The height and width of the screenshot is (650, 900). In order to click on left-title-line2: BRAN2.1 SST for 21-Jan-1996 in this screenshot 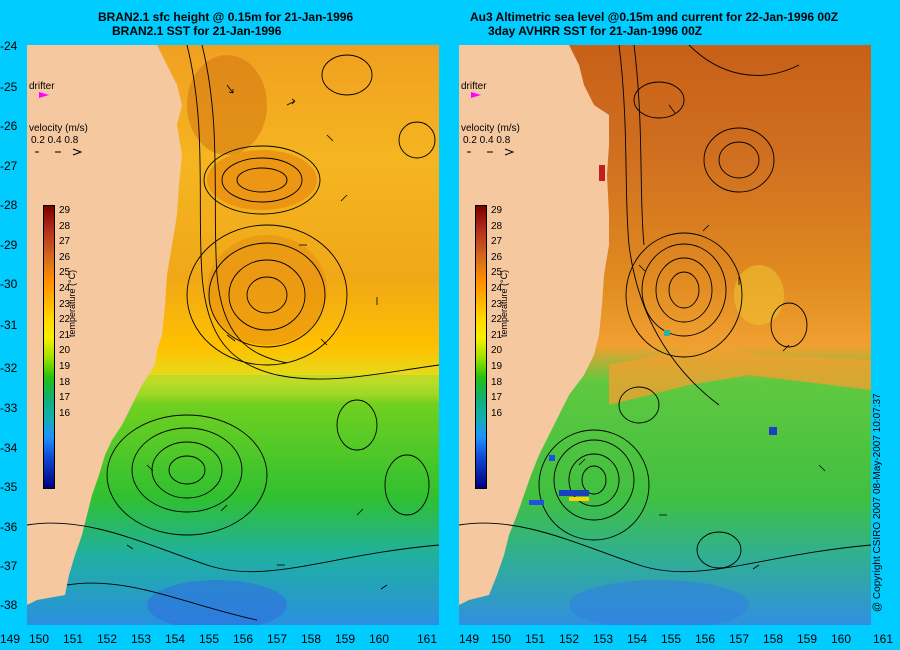, I will do `click(197, 31)`.